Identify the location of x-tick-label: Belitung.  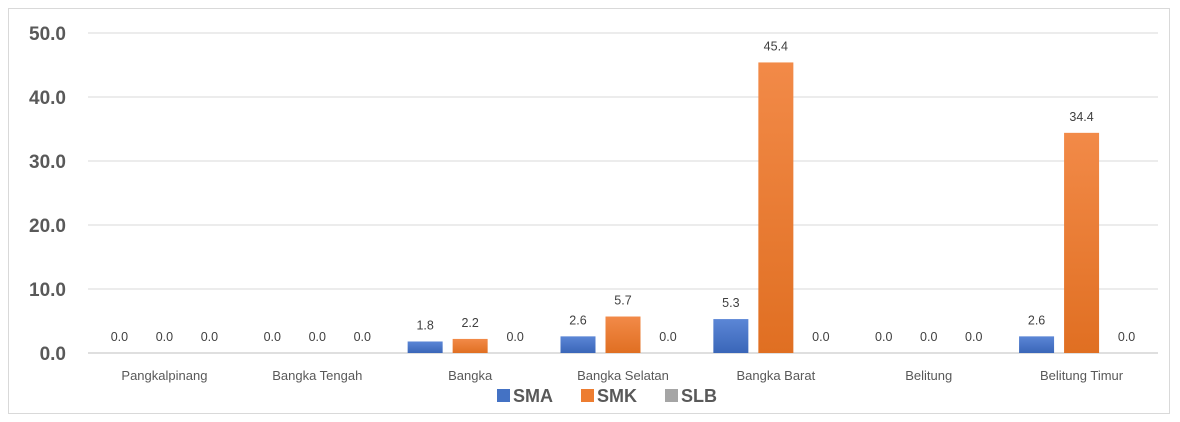
(928, 375).